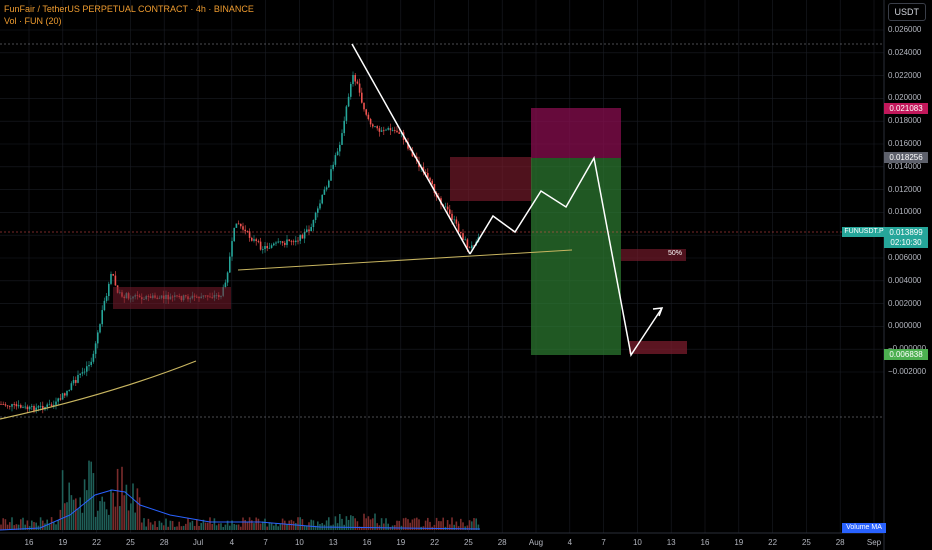  Describe the element at coordinates (874, 542) in the screenshot. I see `date-tick: Sep` at that location.